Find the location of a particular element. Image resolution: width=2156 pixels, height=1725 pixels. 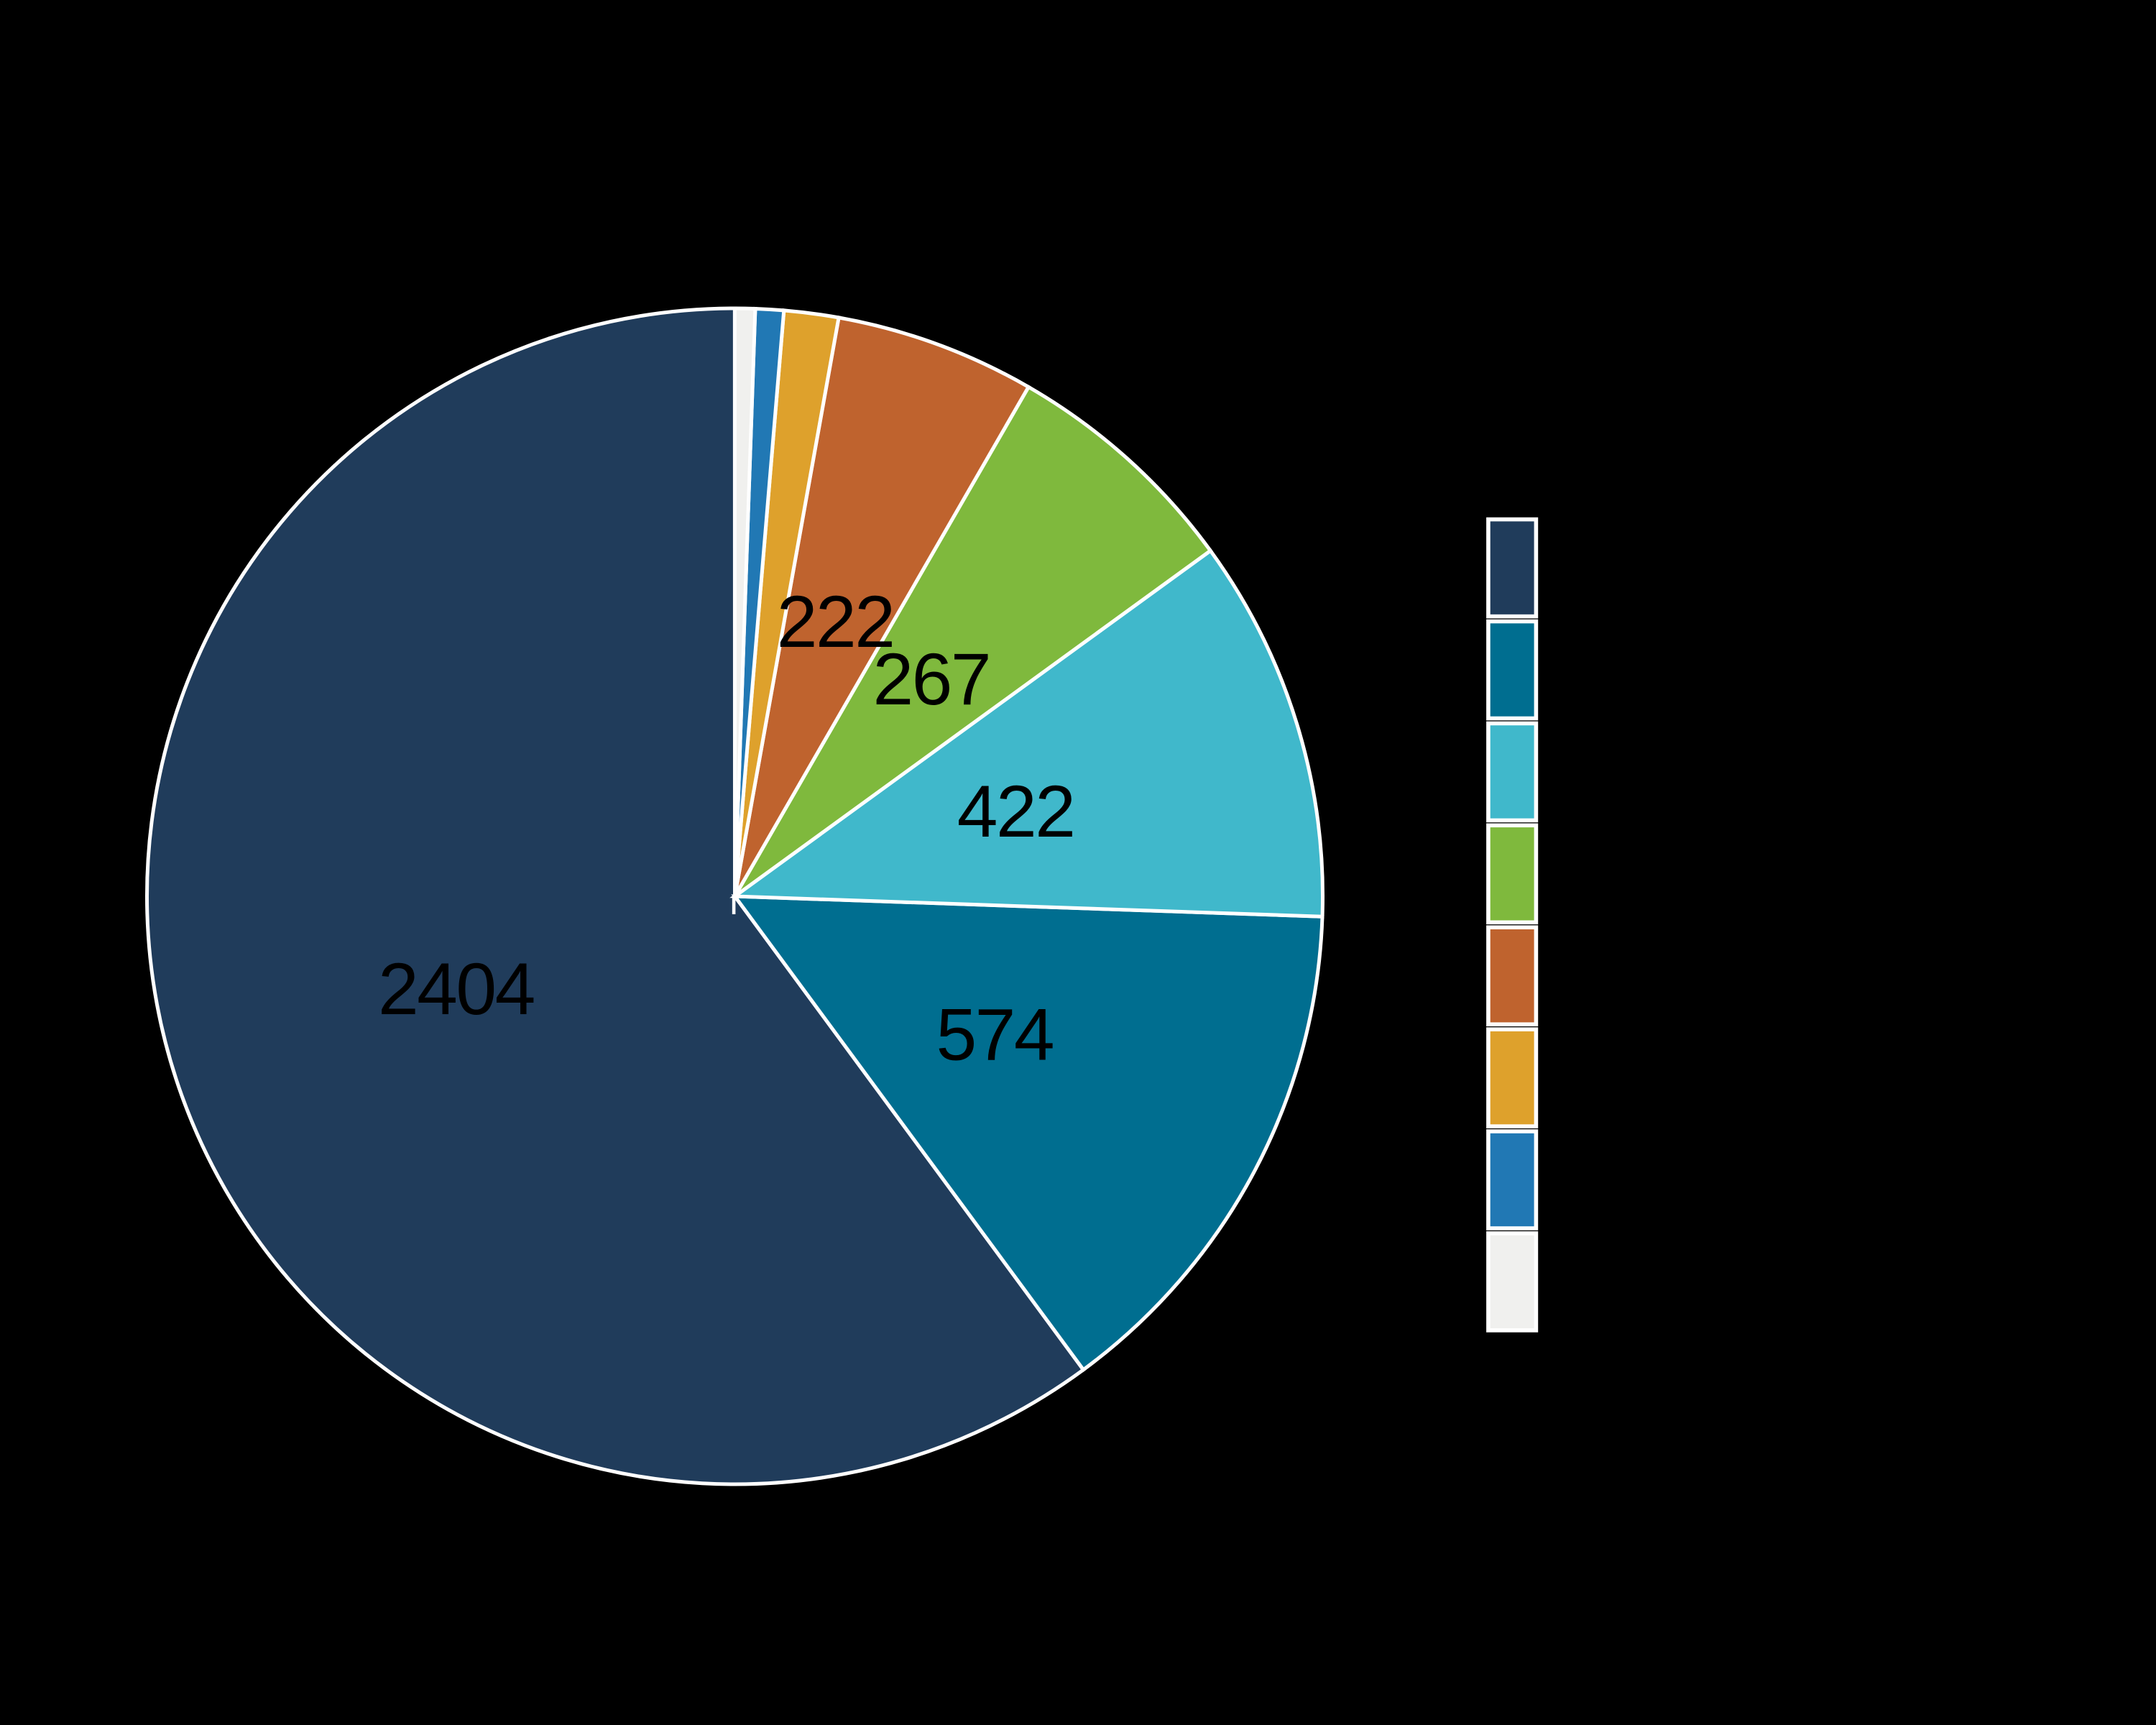

svg-text: 267 is located at coordinates (931, 679).